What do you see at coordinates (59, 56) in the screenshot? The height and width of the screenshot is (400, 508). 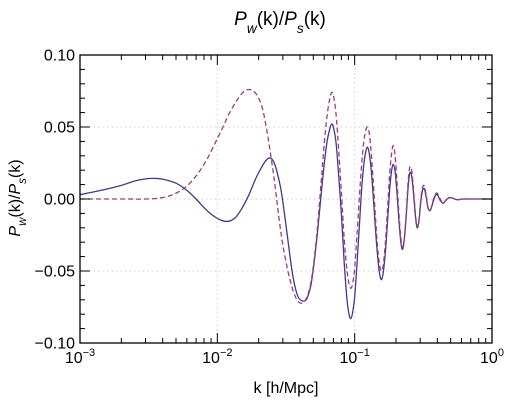 I see `y-tick-label: 0.10` at bounding box center [59, 56].